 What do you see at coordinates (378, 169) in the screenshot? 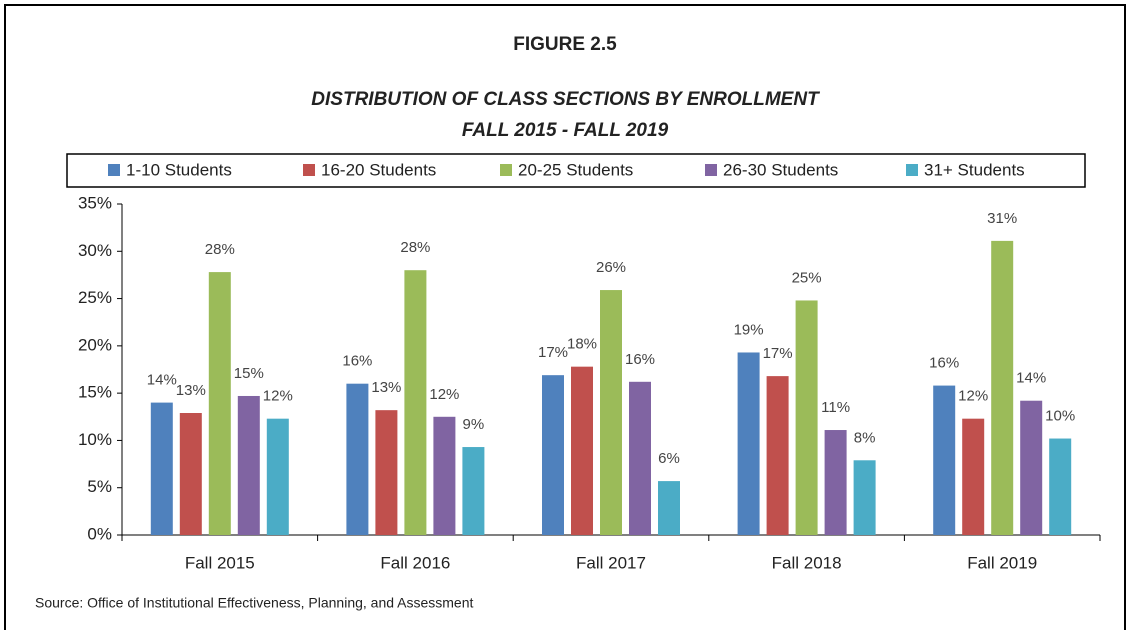
I see `legend-label: 16-20 Students` at bounding box center [378, 169].